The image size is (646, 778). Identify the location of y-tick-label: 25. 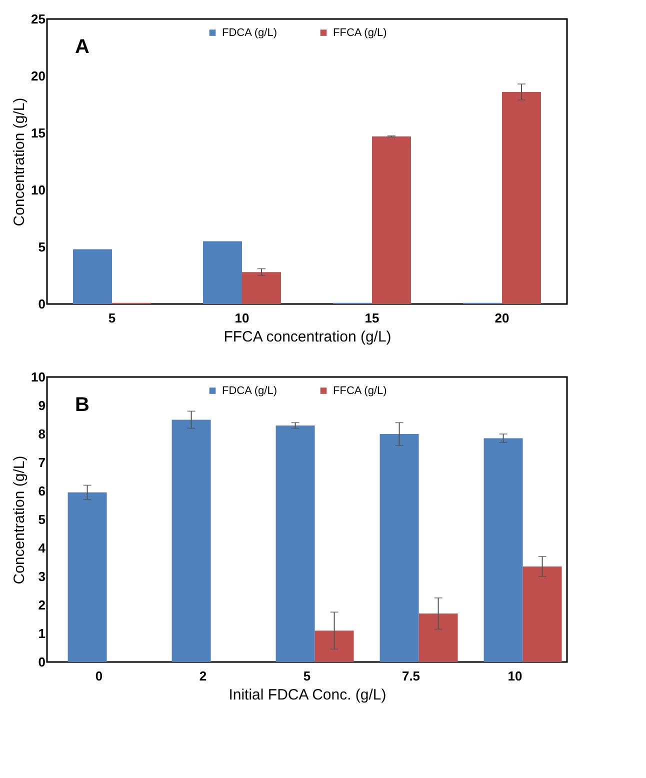
(38, 19).